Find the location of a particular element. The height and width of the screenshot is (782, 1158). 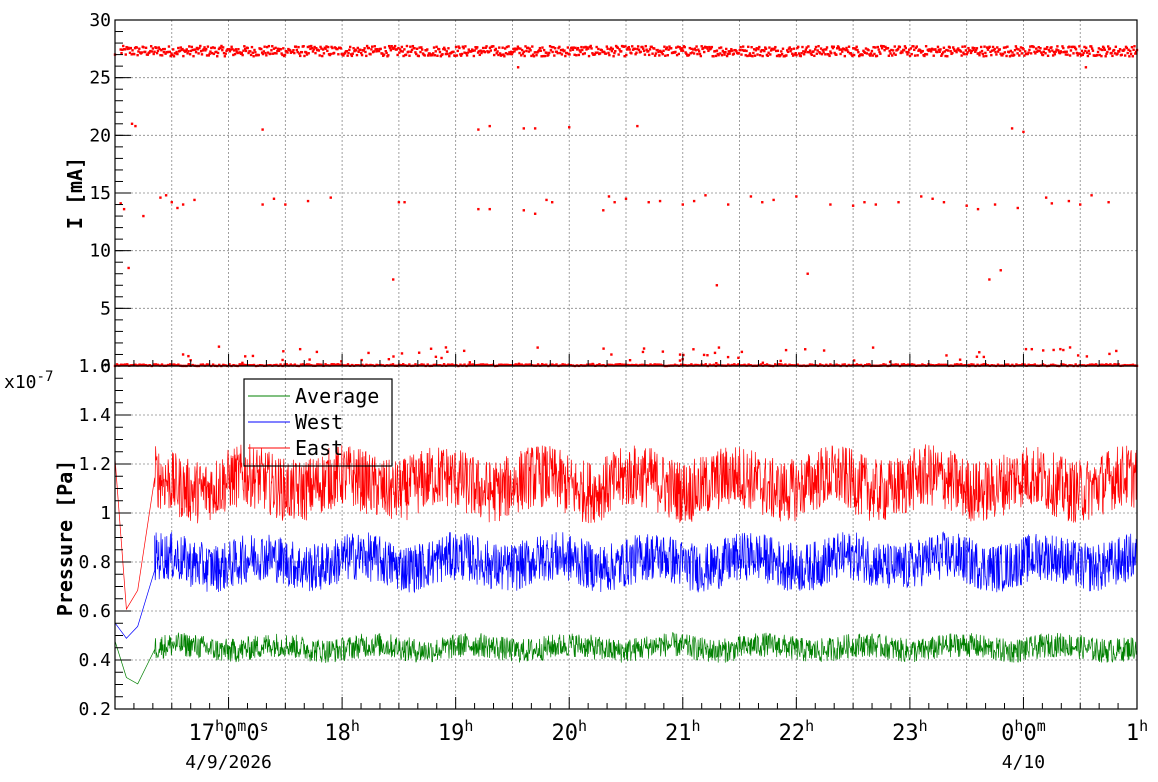

pressure-y-axis-title: Pressure [Pa] is located at coordinates (65, 538).